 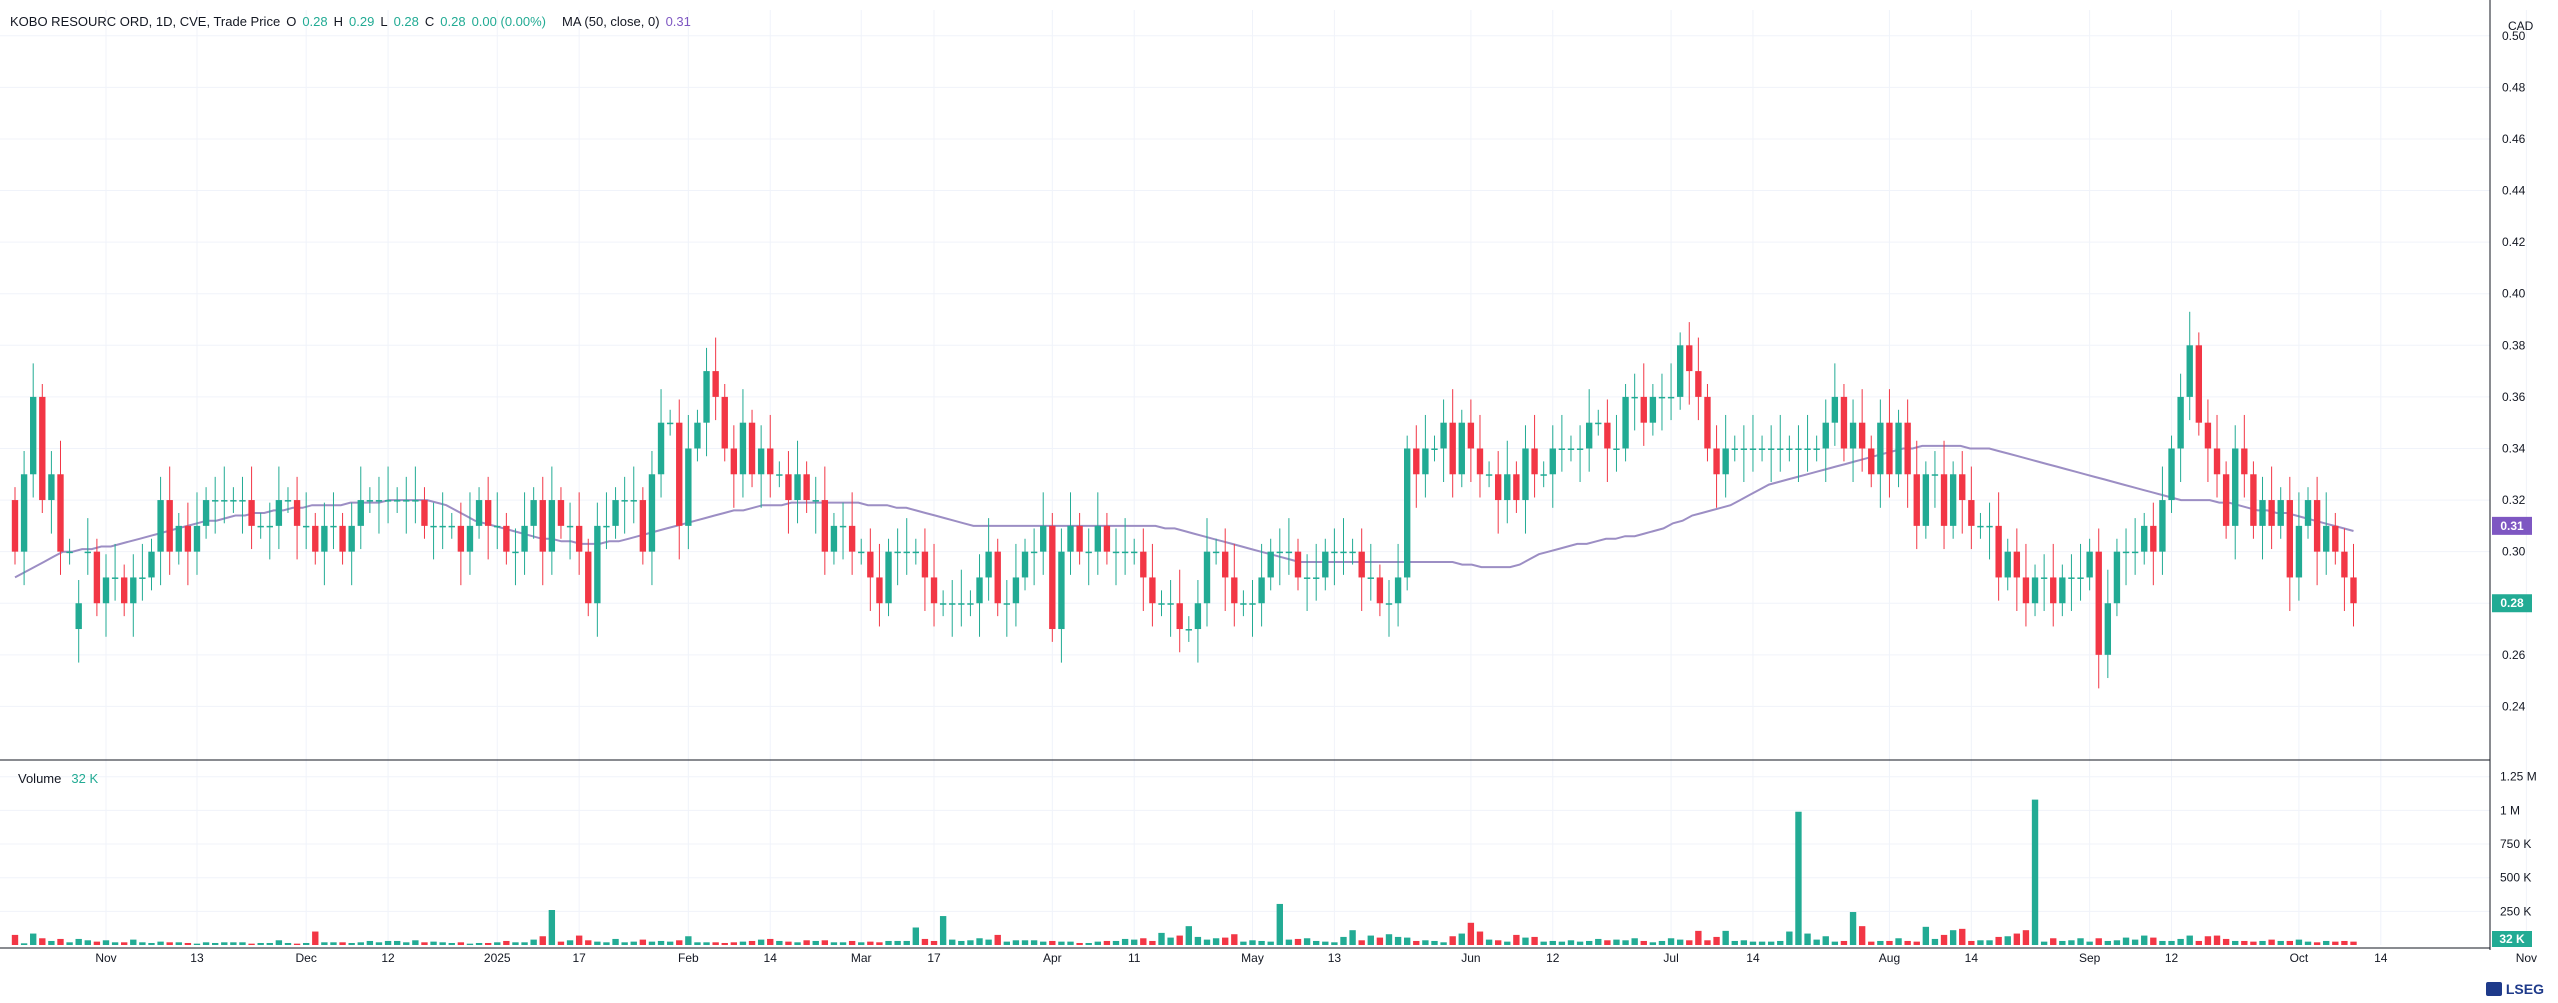 What do you see at coordinates (197, 958) in the screenshot?
I see `date-tick-label: 13` at bounding box center [197, 958].